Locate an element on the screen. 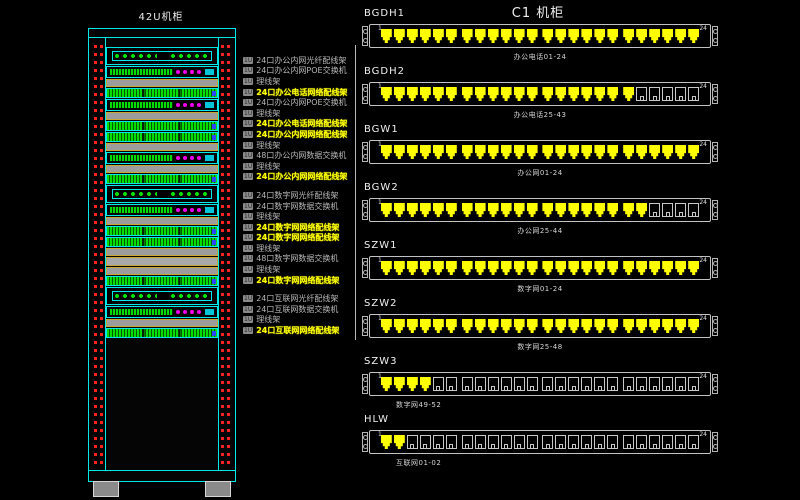 This screenshot has width=800, height=500. rack-unit-label: 1U 24口数字网数据交换机 is located at coordinates (301, 206).